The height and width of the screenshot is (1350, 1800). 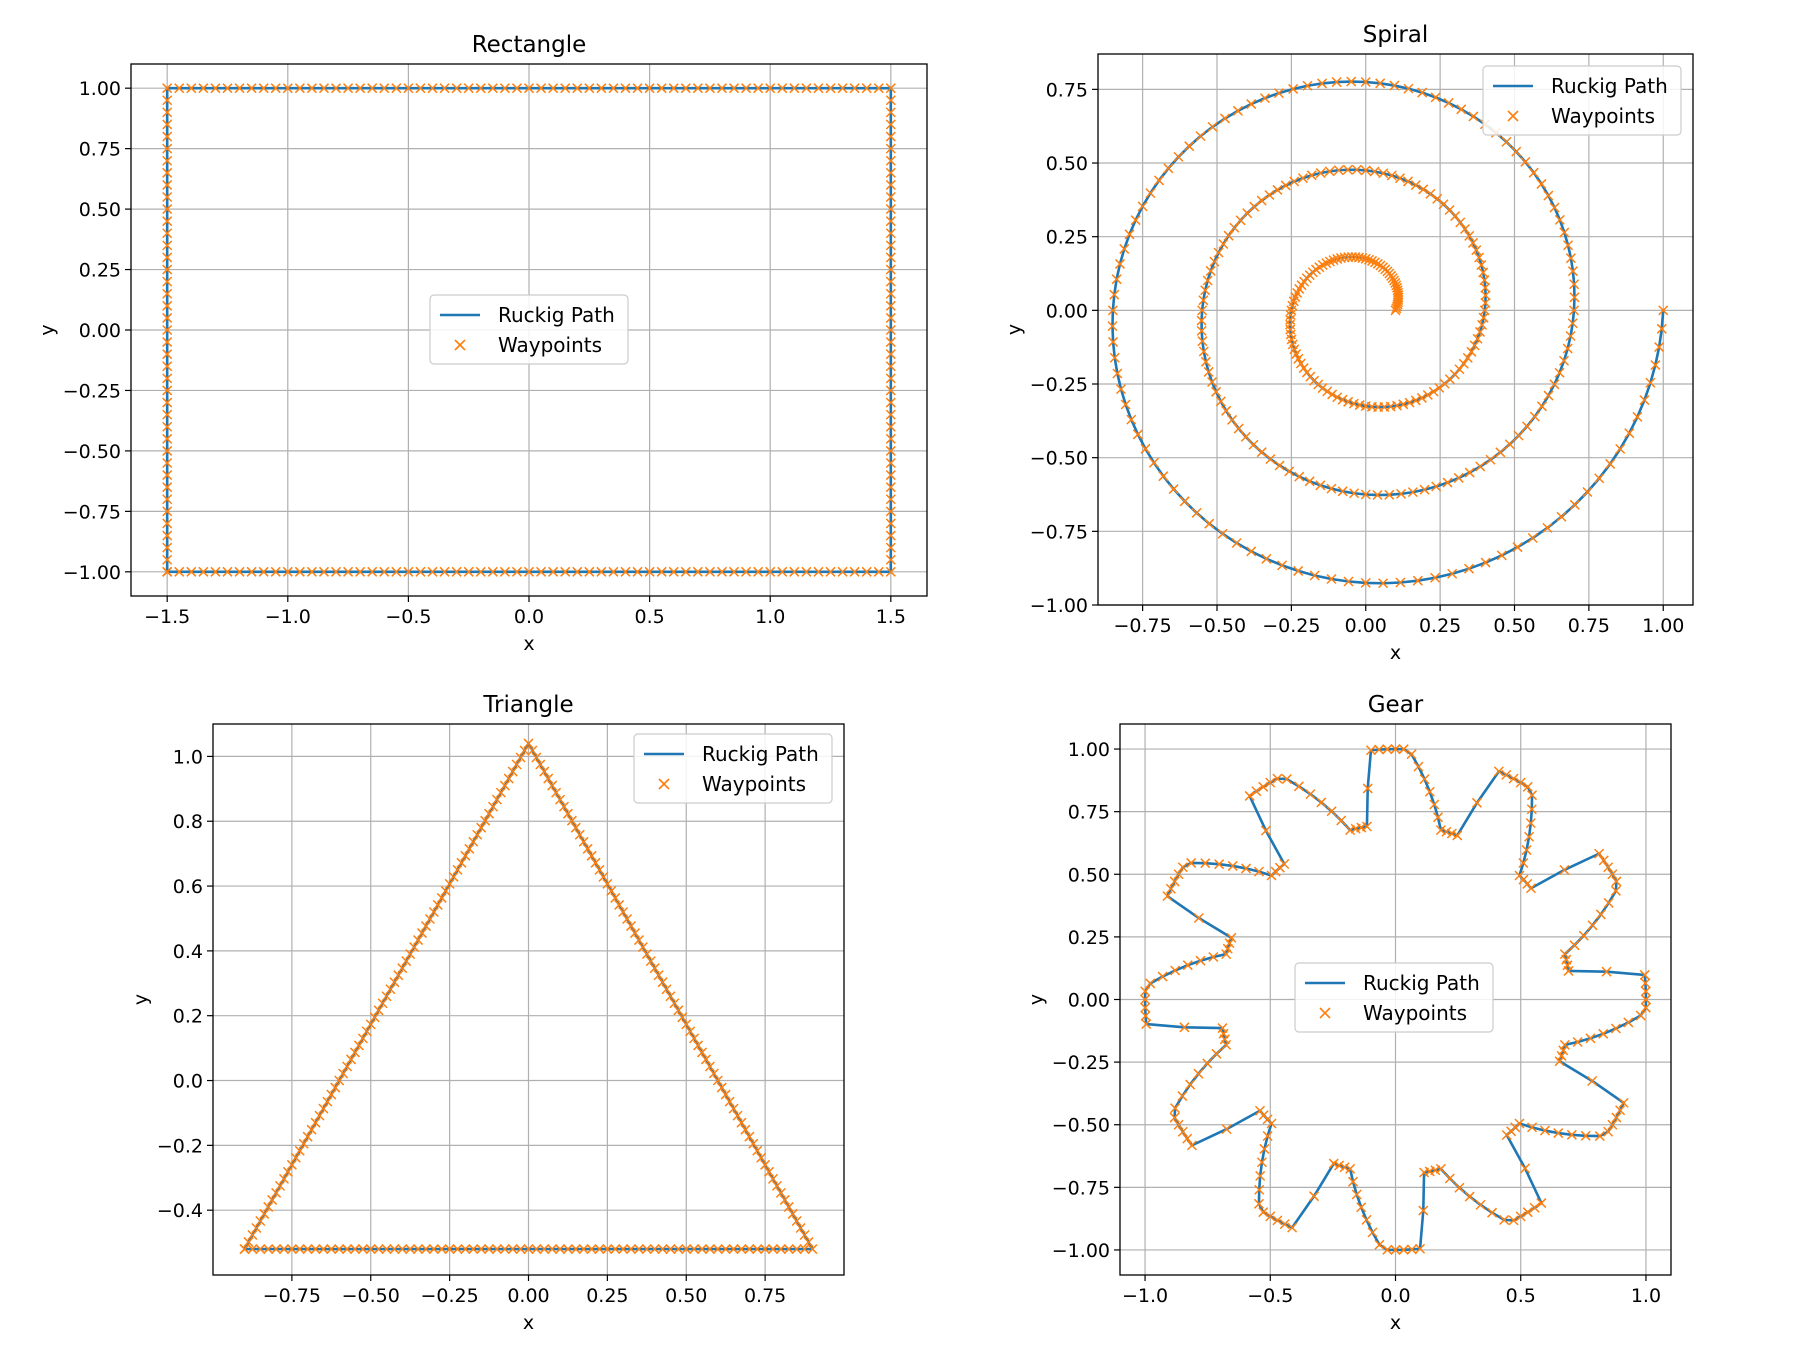 What do you see at coordinates (1089, 813) in the screenshot?
I see `y-tick-label: 0.75` at bounding box center [1089, 813].